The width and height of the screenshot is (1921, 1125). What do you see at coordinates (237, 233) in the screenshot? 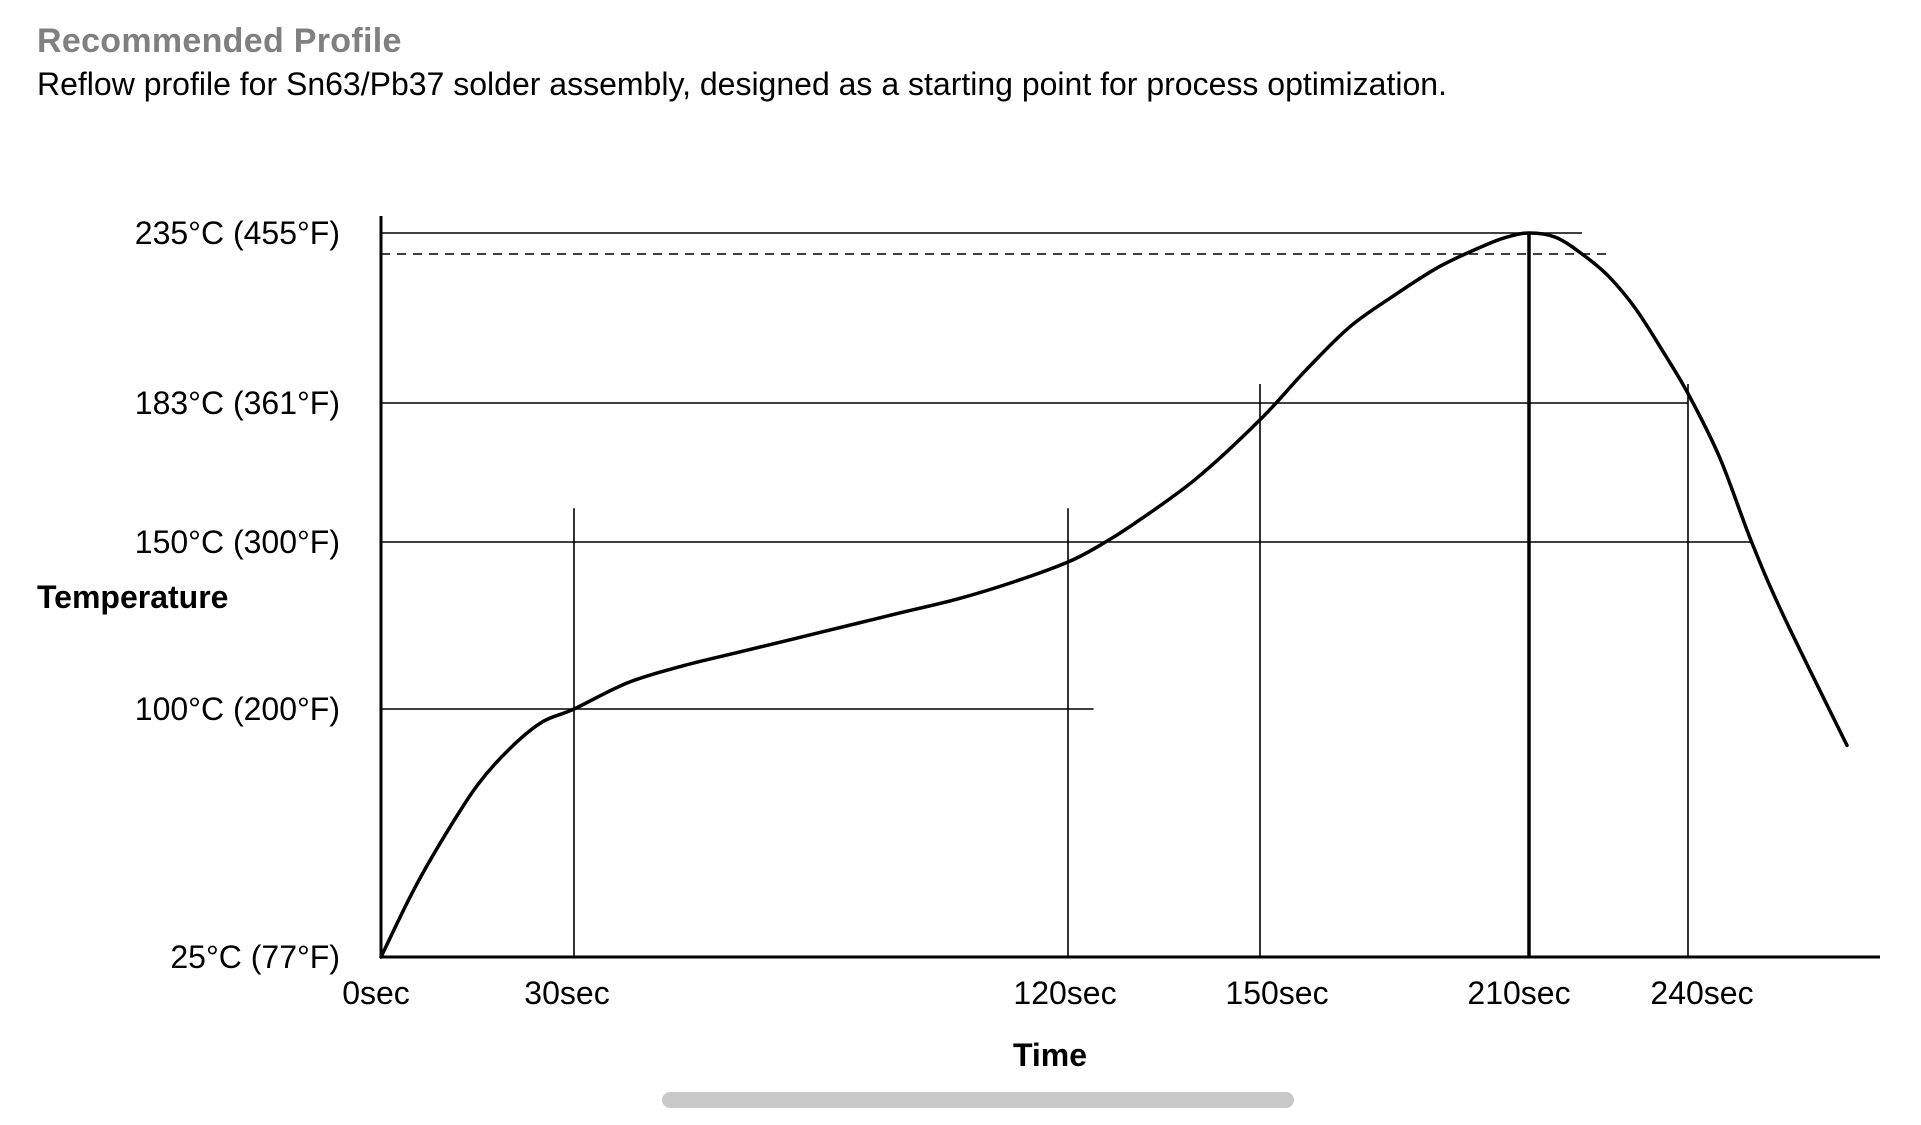
I see `y-tick-label: 235°C (455°F)` at bounding box center [237, 233].